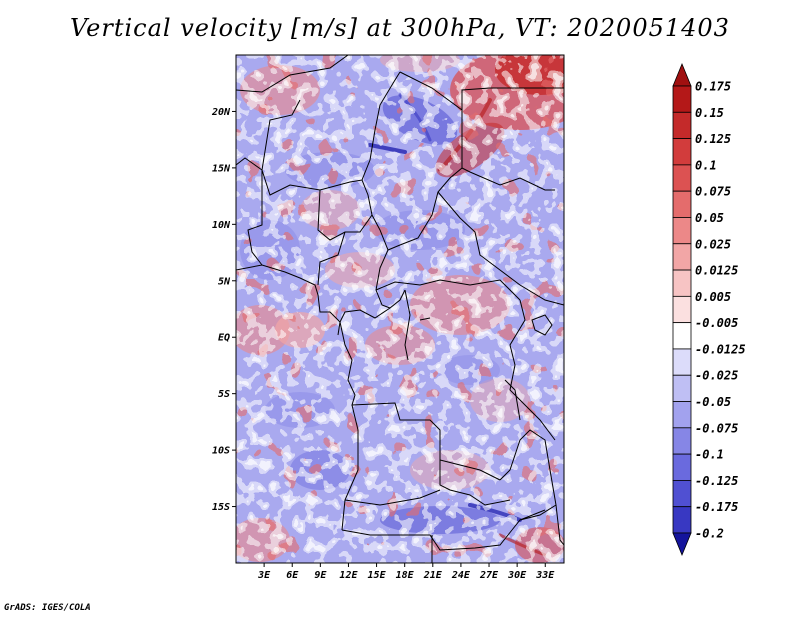 The image size is (800, 618). Describe the element at coordinates (713, 297) in the screenshot. I see `colorbar-label: 0.005` at that location.